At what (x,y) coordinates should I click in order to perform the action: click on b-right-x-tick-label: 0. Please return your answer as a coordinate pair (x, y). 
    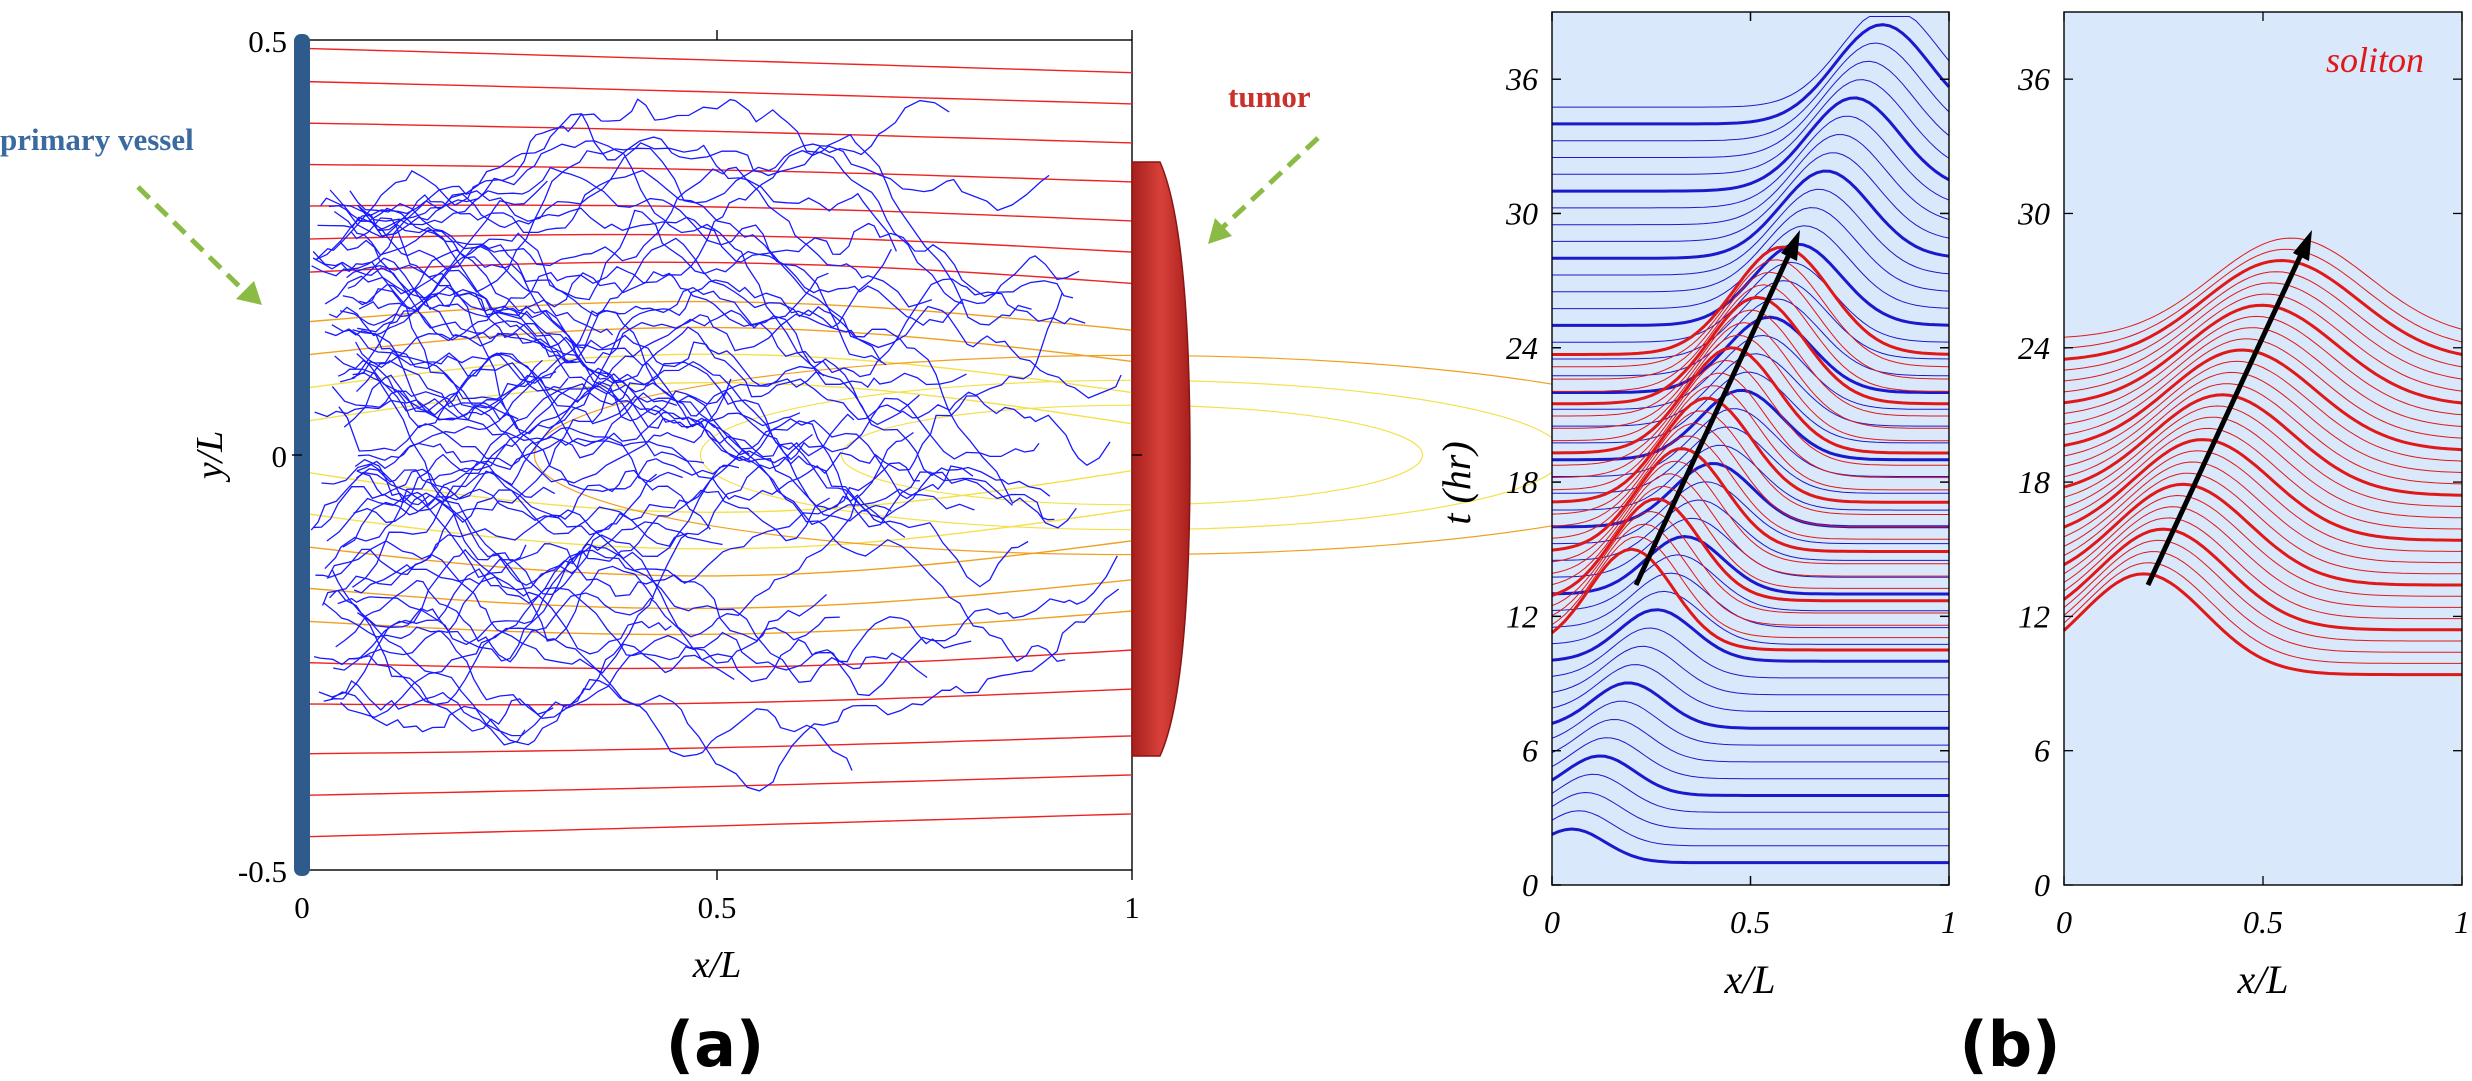
    Looking at the image, I should click on (2064, 922).